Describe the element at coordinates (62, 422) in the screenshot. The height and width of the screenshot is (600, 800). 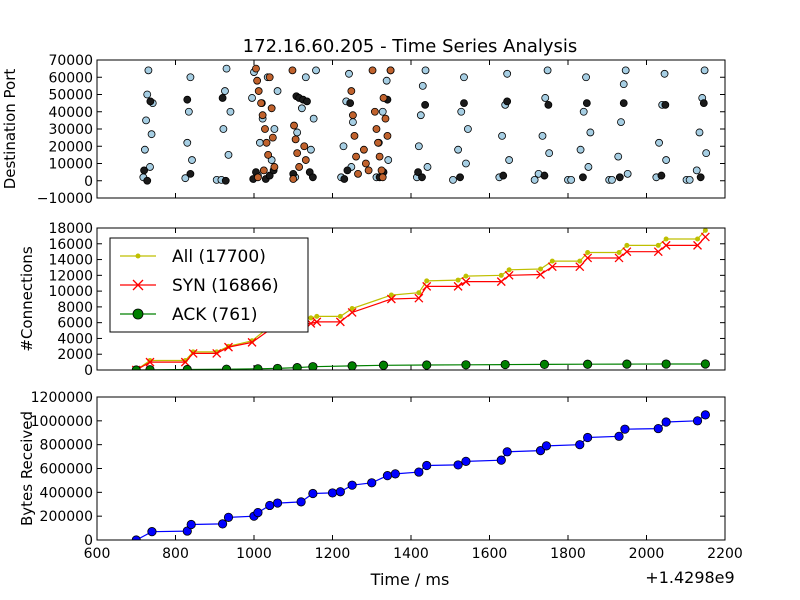
I see `y-tick-label: 1000000` at that location.